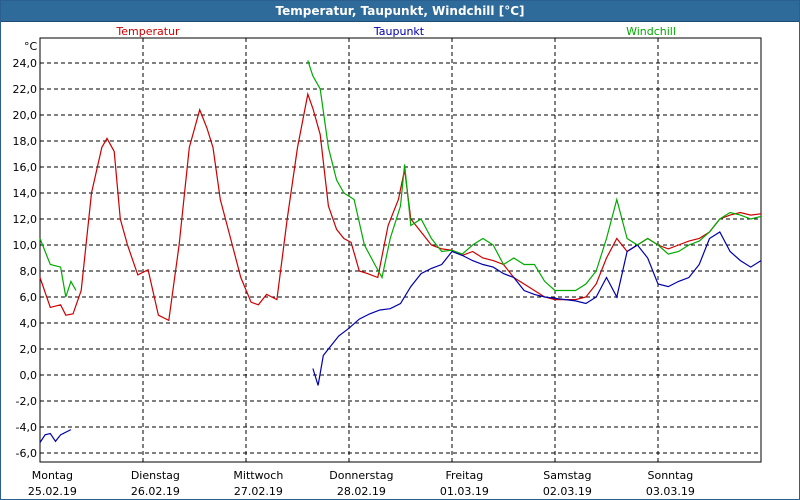 The width and height of the screenshot is (800, 500). I want to click on legend-taupunkt: Taupunkt, so click(399, 31).